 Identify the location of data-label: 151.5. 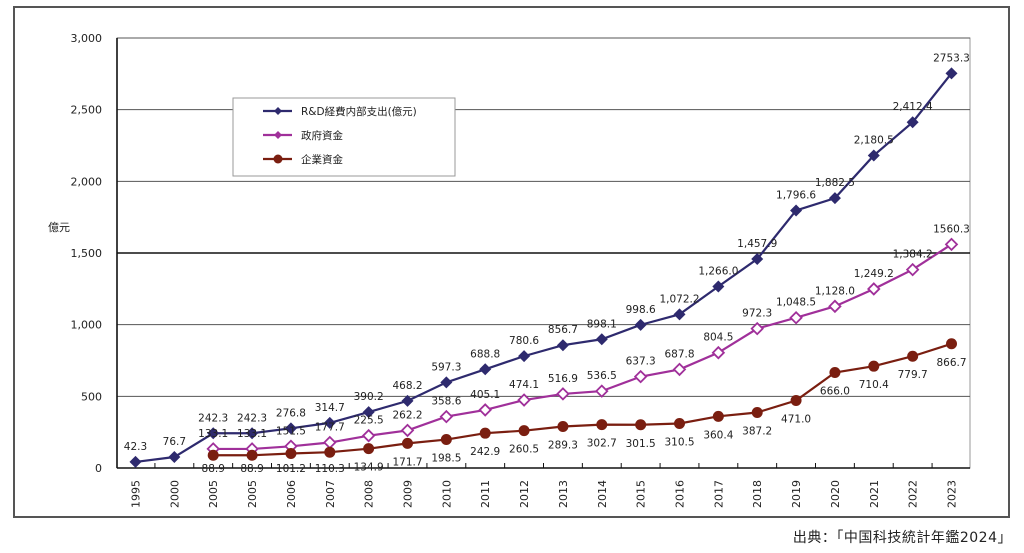
(291, 431).